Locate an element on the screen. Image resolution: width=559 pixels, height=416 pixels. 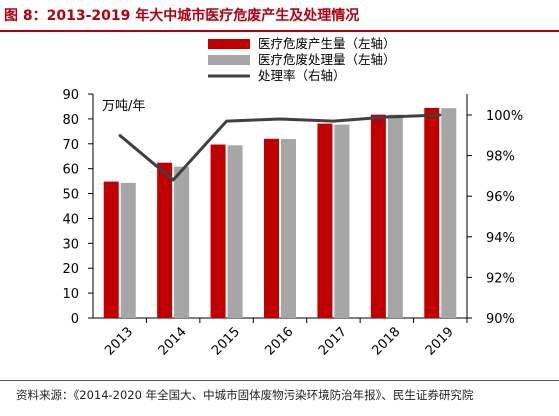
legend-label-rate: 处理率（右轴） is located at coordinates (302, 75).